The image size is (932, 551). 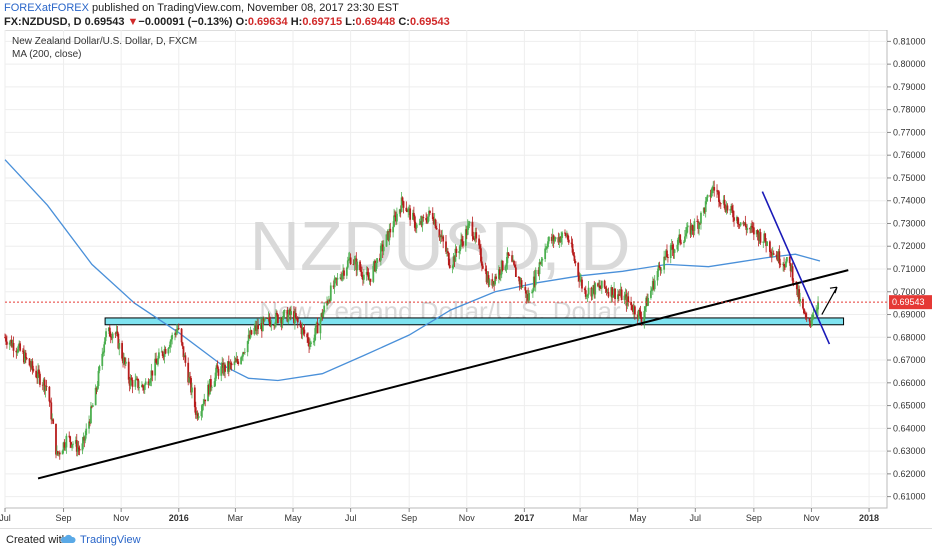 I want to click on change-down-icon: ▼, so click(x=133, y=22).